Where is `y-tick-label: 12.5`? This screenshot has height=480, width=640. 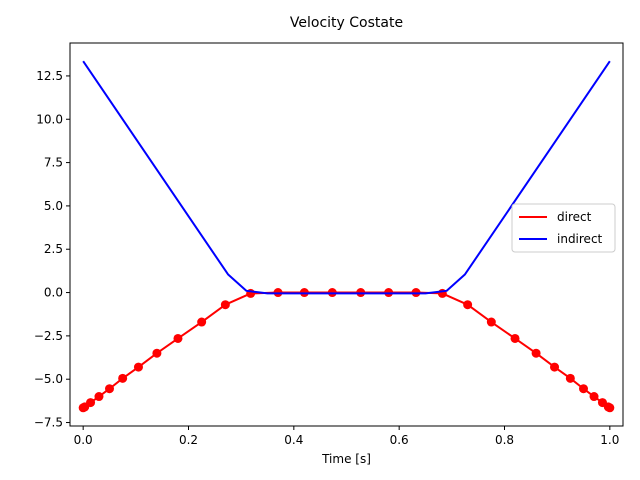
y-tick-label: 12.5 is located at coordinates (49, 76).